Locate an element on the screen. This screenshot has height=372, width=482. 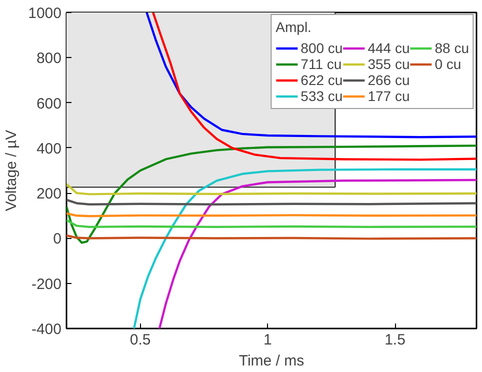
legend-label: 355 cu is located at coordinates (389, 64).